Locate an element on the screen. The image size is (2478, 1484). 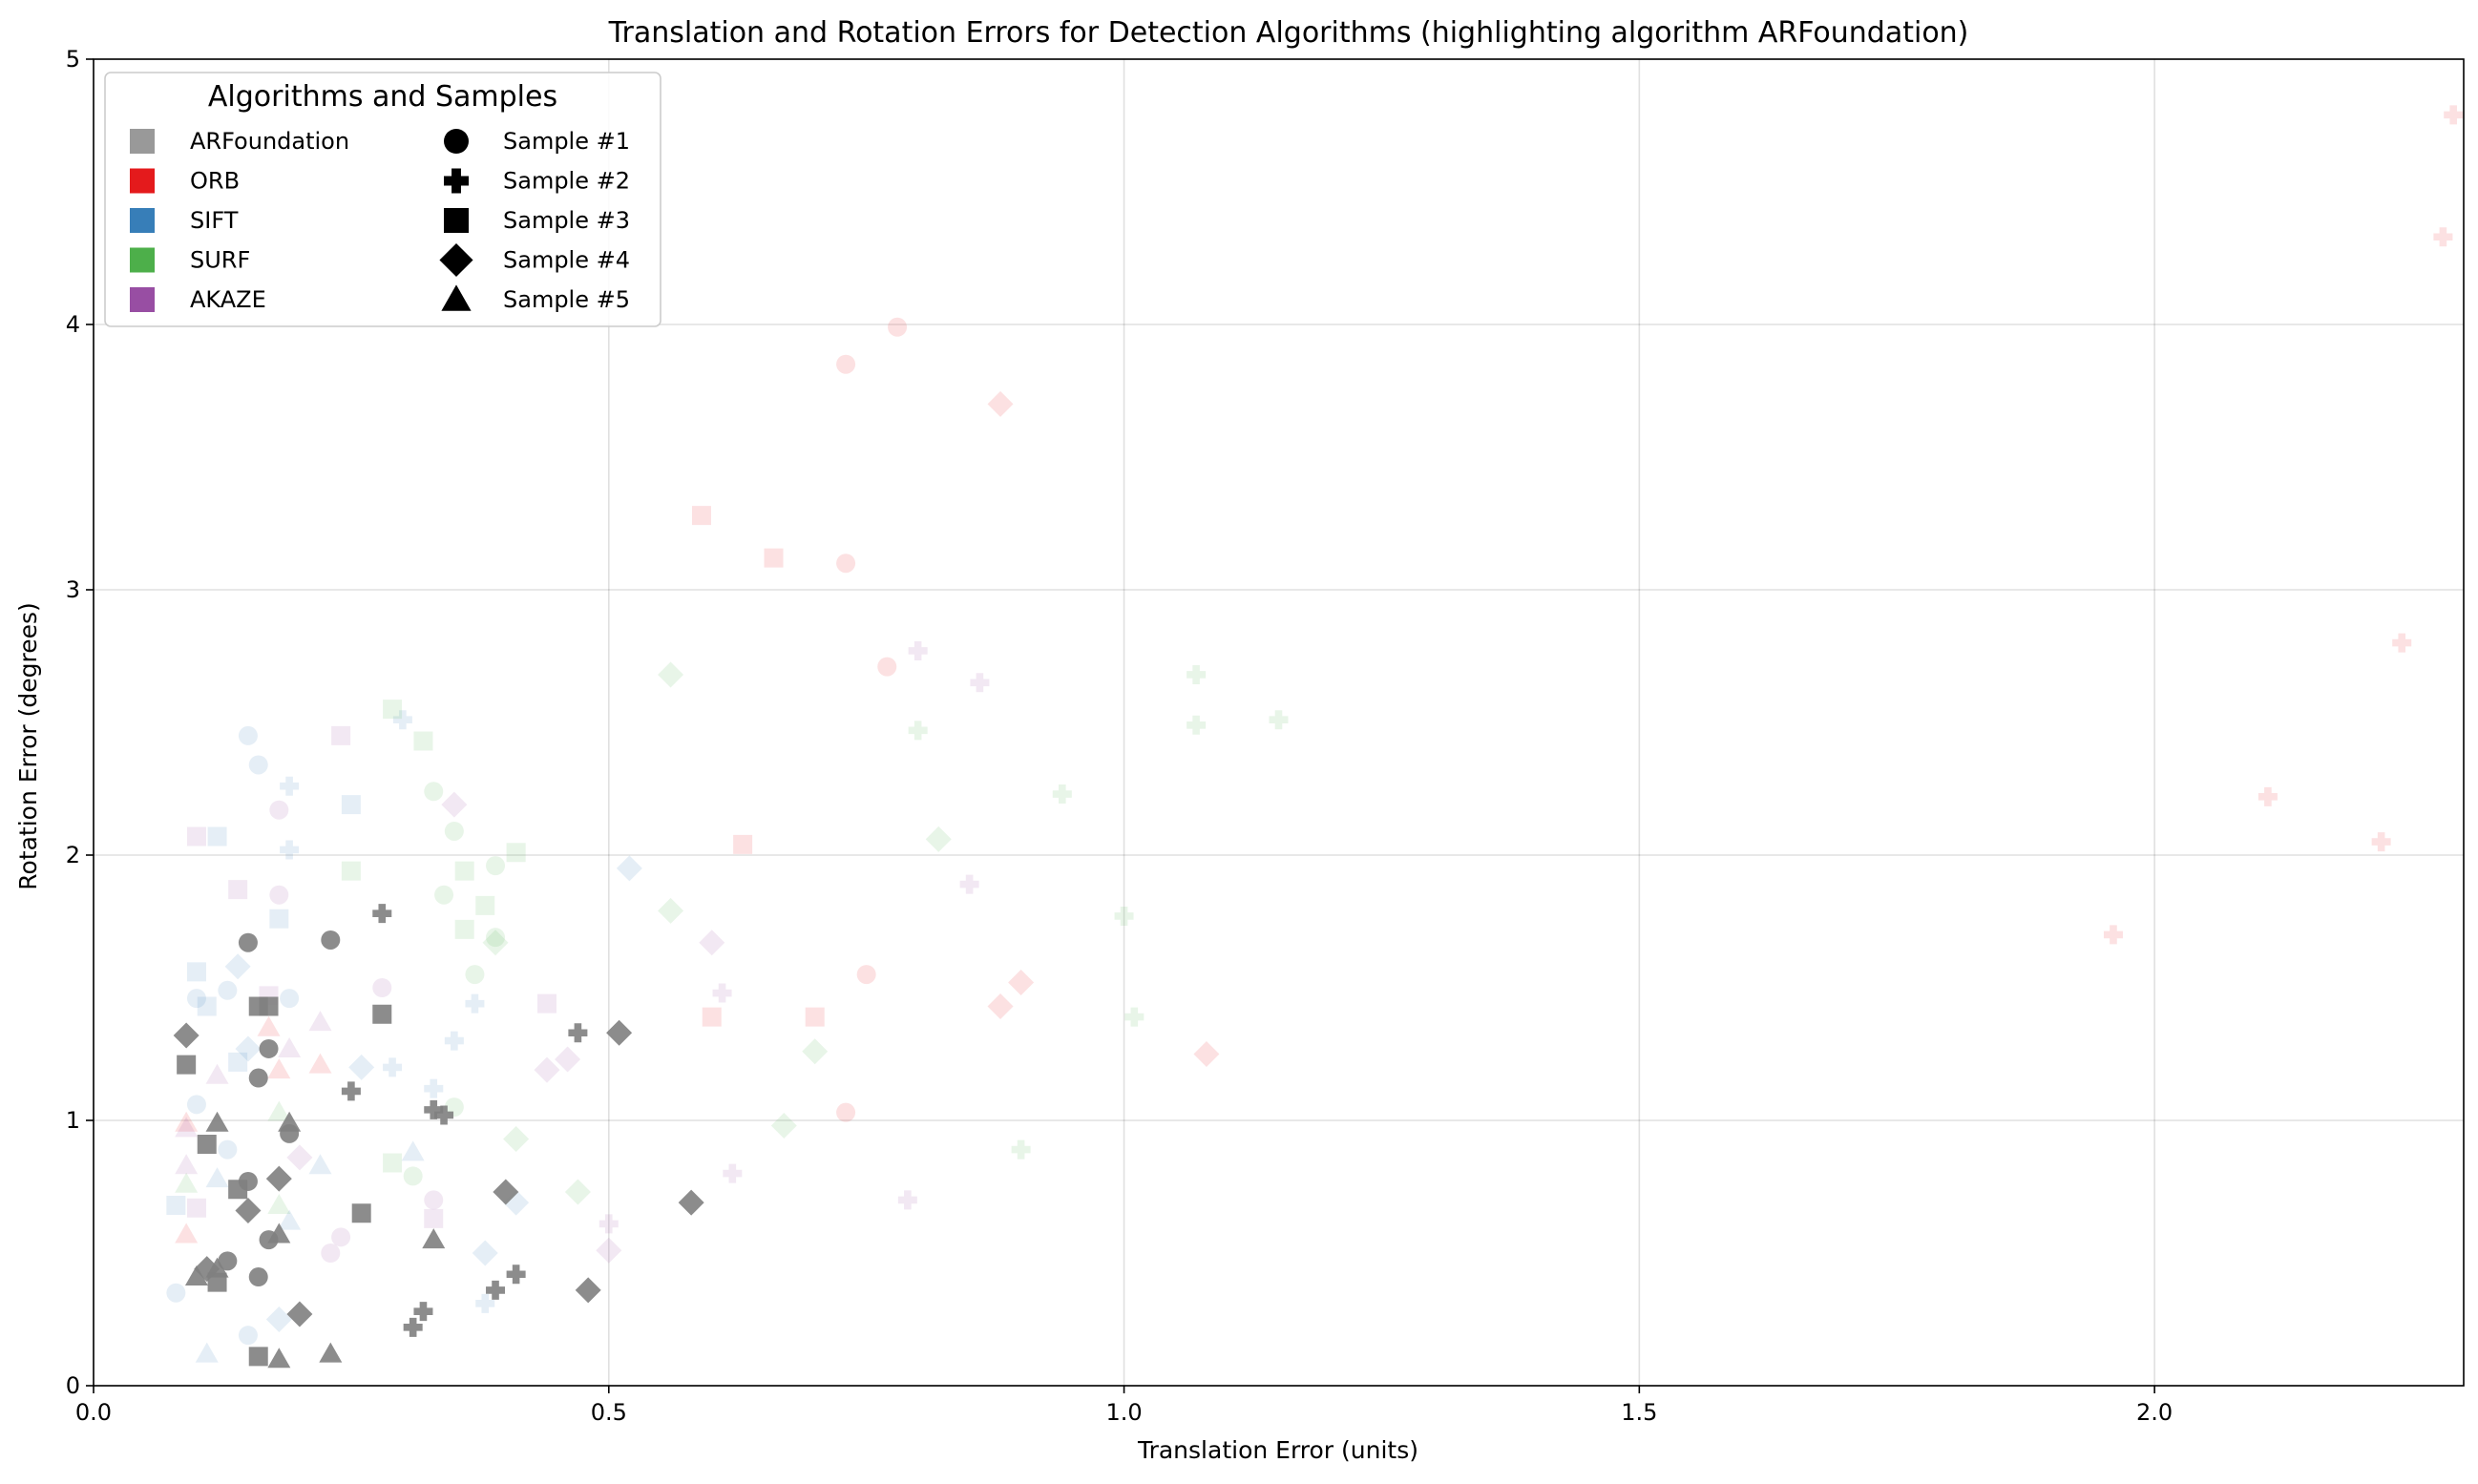
x-tick-label: 1.0 is located at coordinates (1123, 1412).